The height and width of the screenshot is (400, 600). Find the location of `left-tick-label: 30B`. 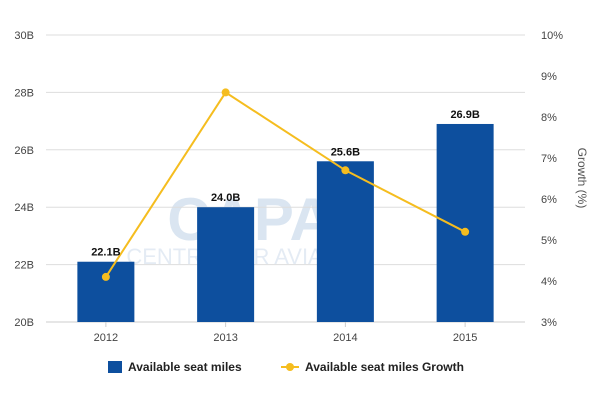

left-tick-label: 30B is located at coordinates (24, 36).